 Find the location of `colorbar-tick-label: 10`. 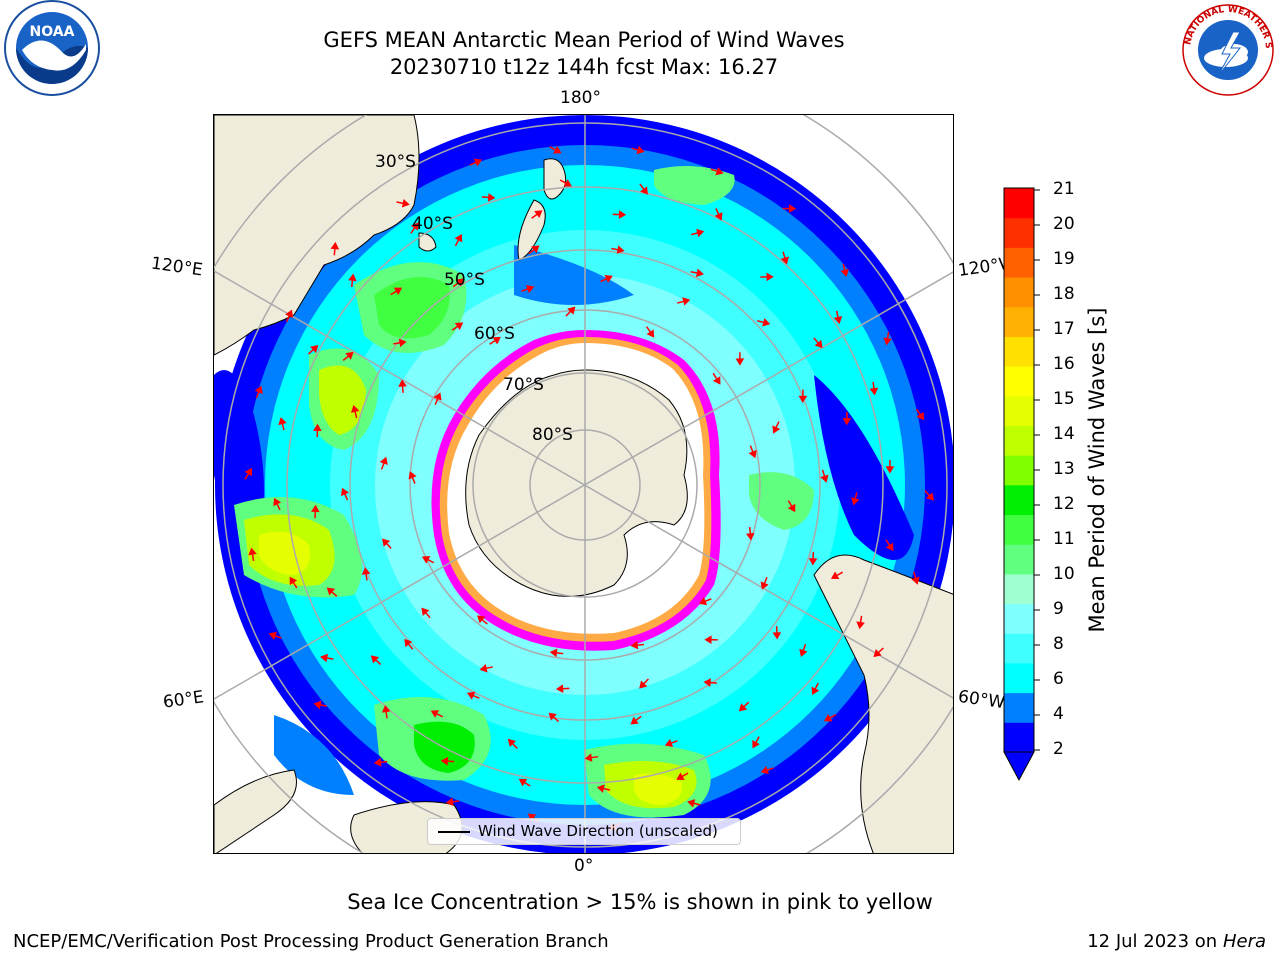

colorbar-tick-label: 10 is located at coordinates (1064, 574).